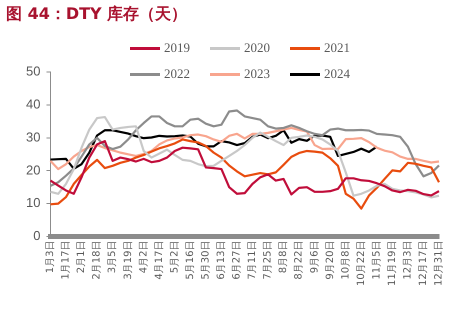 The image size is (455, 334). What do you see at coordinates (128, 260) in the screenshot?
I see `x-tick-label: 3月19日` at bounding box center [128, 260].